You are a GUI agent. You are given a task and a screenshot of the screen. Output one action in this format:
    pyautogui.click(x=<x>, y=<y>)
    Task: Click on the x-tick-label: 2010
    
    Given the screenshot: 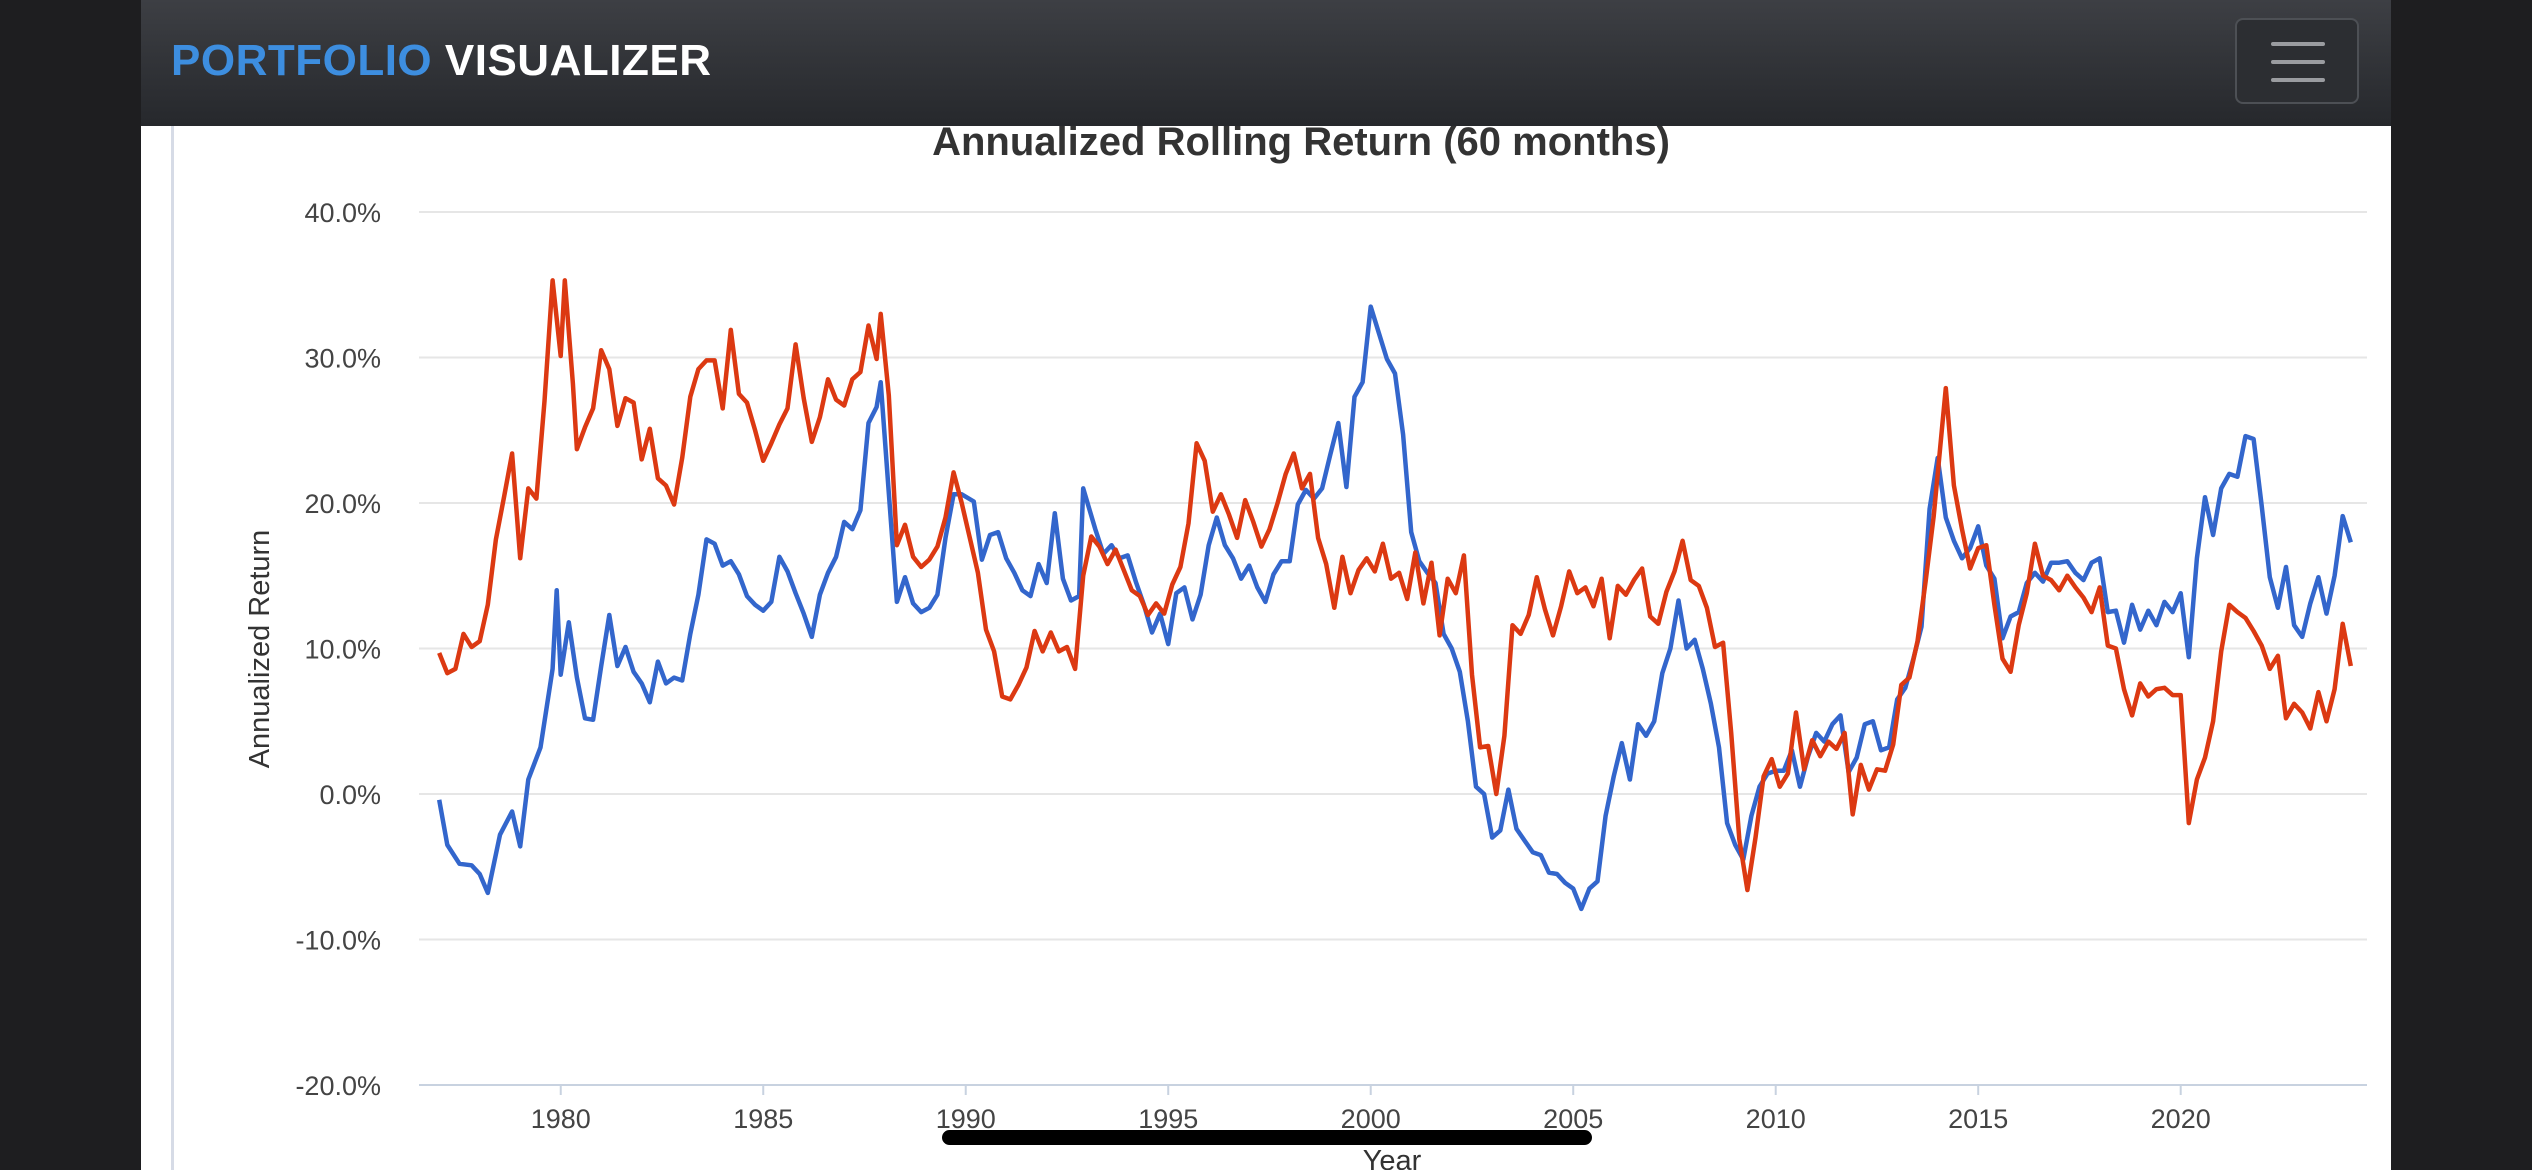 What is the action you would take?
    pyautogui.click(x=1776, y=1119)
    